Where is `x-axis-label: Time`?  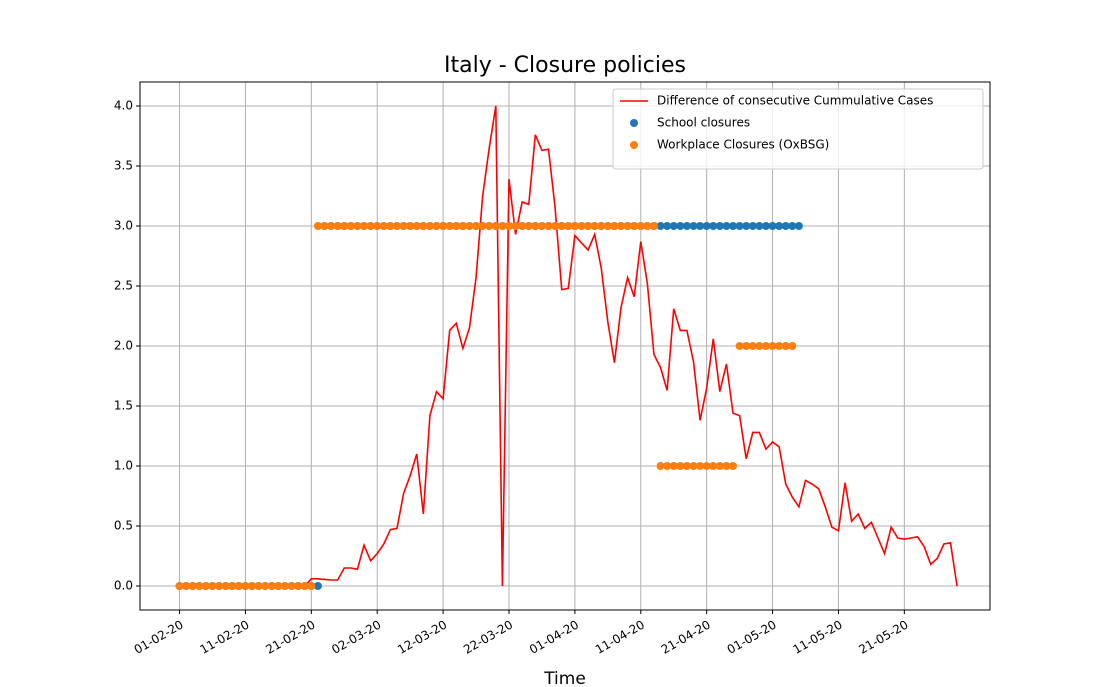
x-axis-label: Time is located at coordinates (564, 678).